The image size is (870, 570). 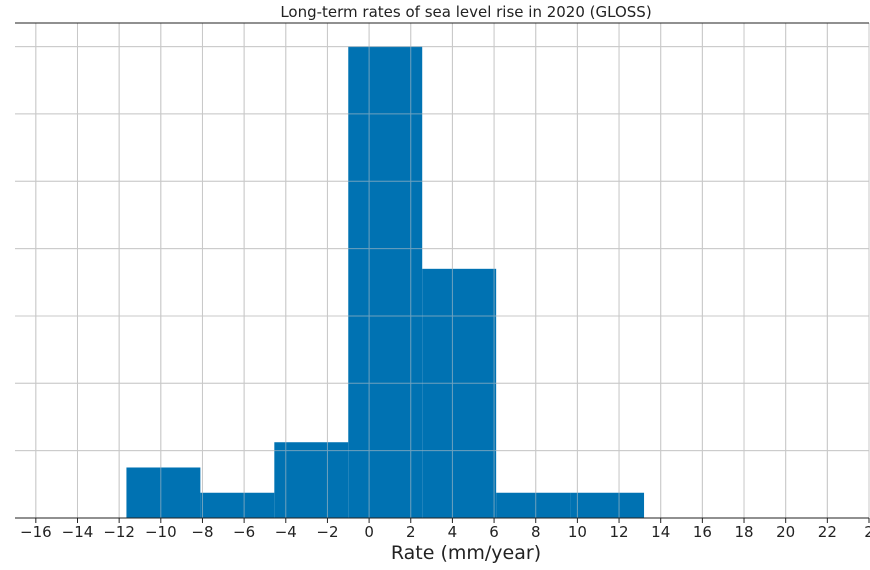 I want to click on x-tick-label: 16, so click(x=702, y=532).